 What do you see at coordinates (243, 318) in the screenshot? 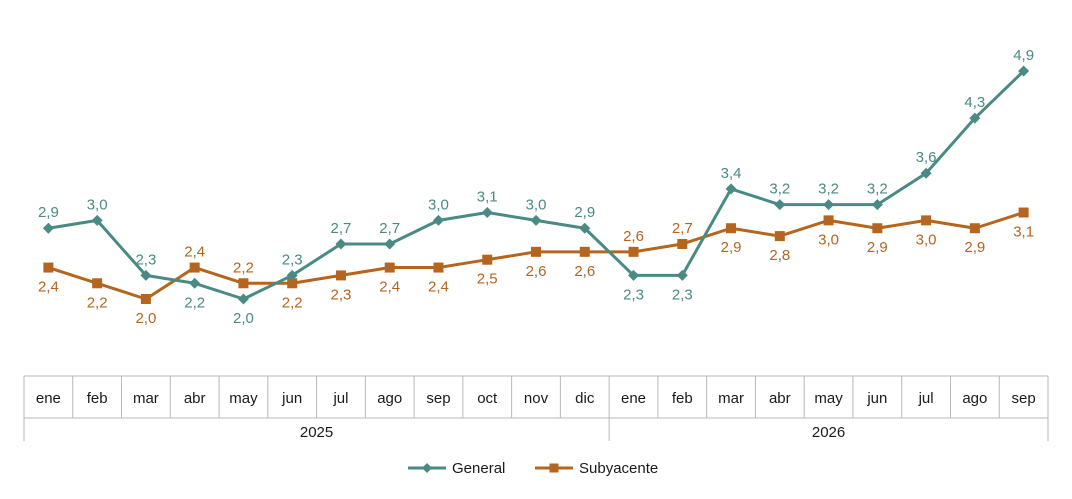
I see `general-data-label: 2,0` at bounding box center [243, 318].